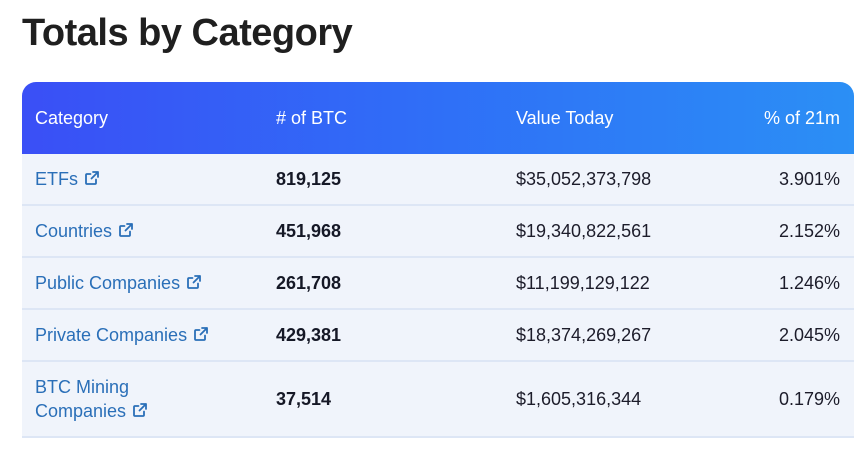 The height and width of the screenshot is (452, 865). Describe the element at coordinates (309, 282) in the screenshot. I see `btc-cell: 261,708` at that location.